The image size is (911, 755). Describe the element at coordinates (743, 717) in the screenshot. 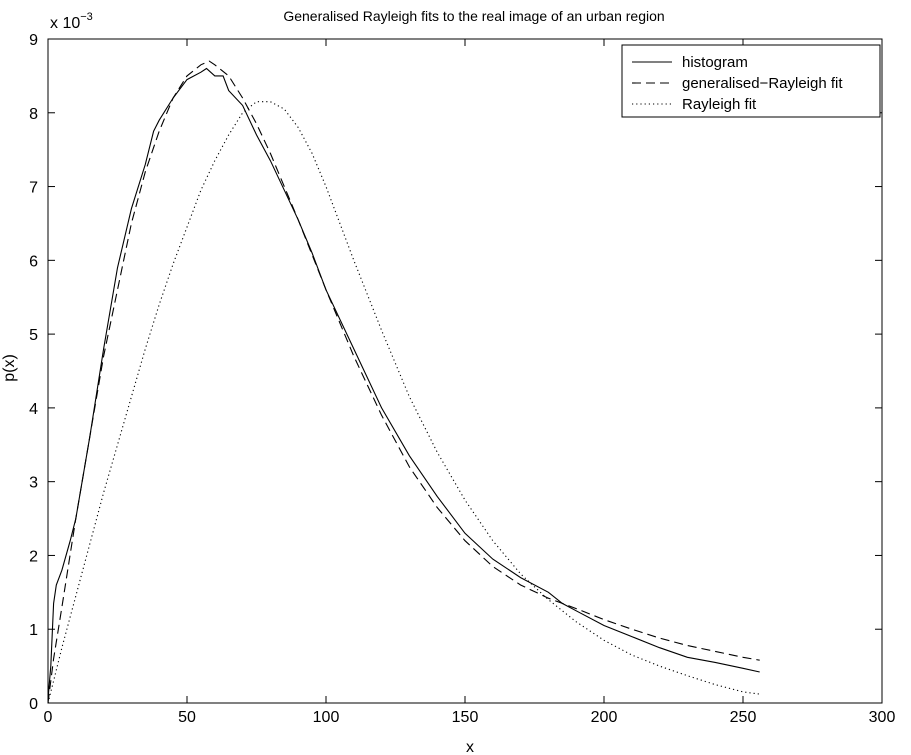

I see `x-tick-label: 250` at that location.